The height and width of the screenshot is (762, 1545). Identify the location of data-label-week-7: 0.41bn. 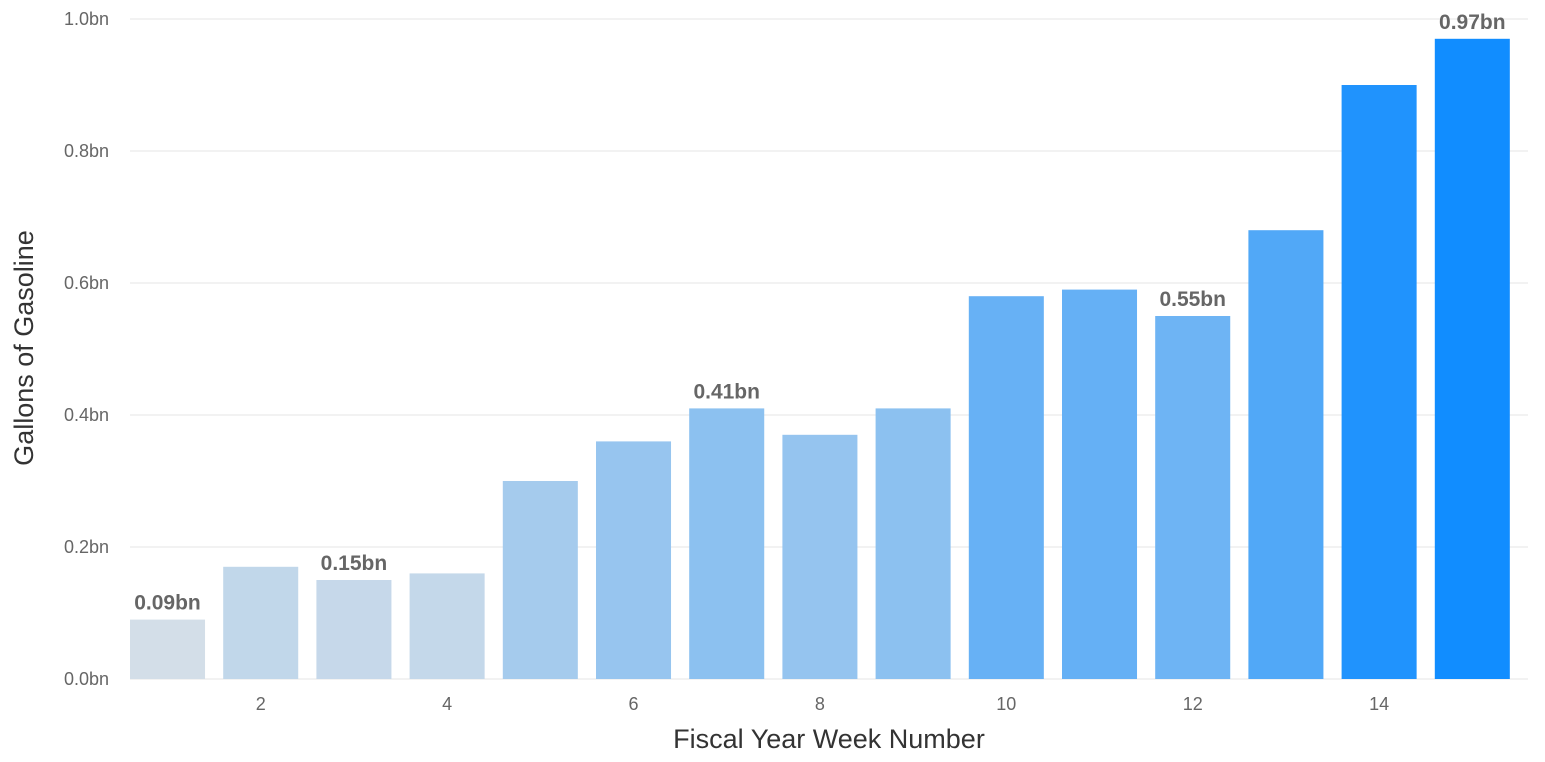
(726, 391).